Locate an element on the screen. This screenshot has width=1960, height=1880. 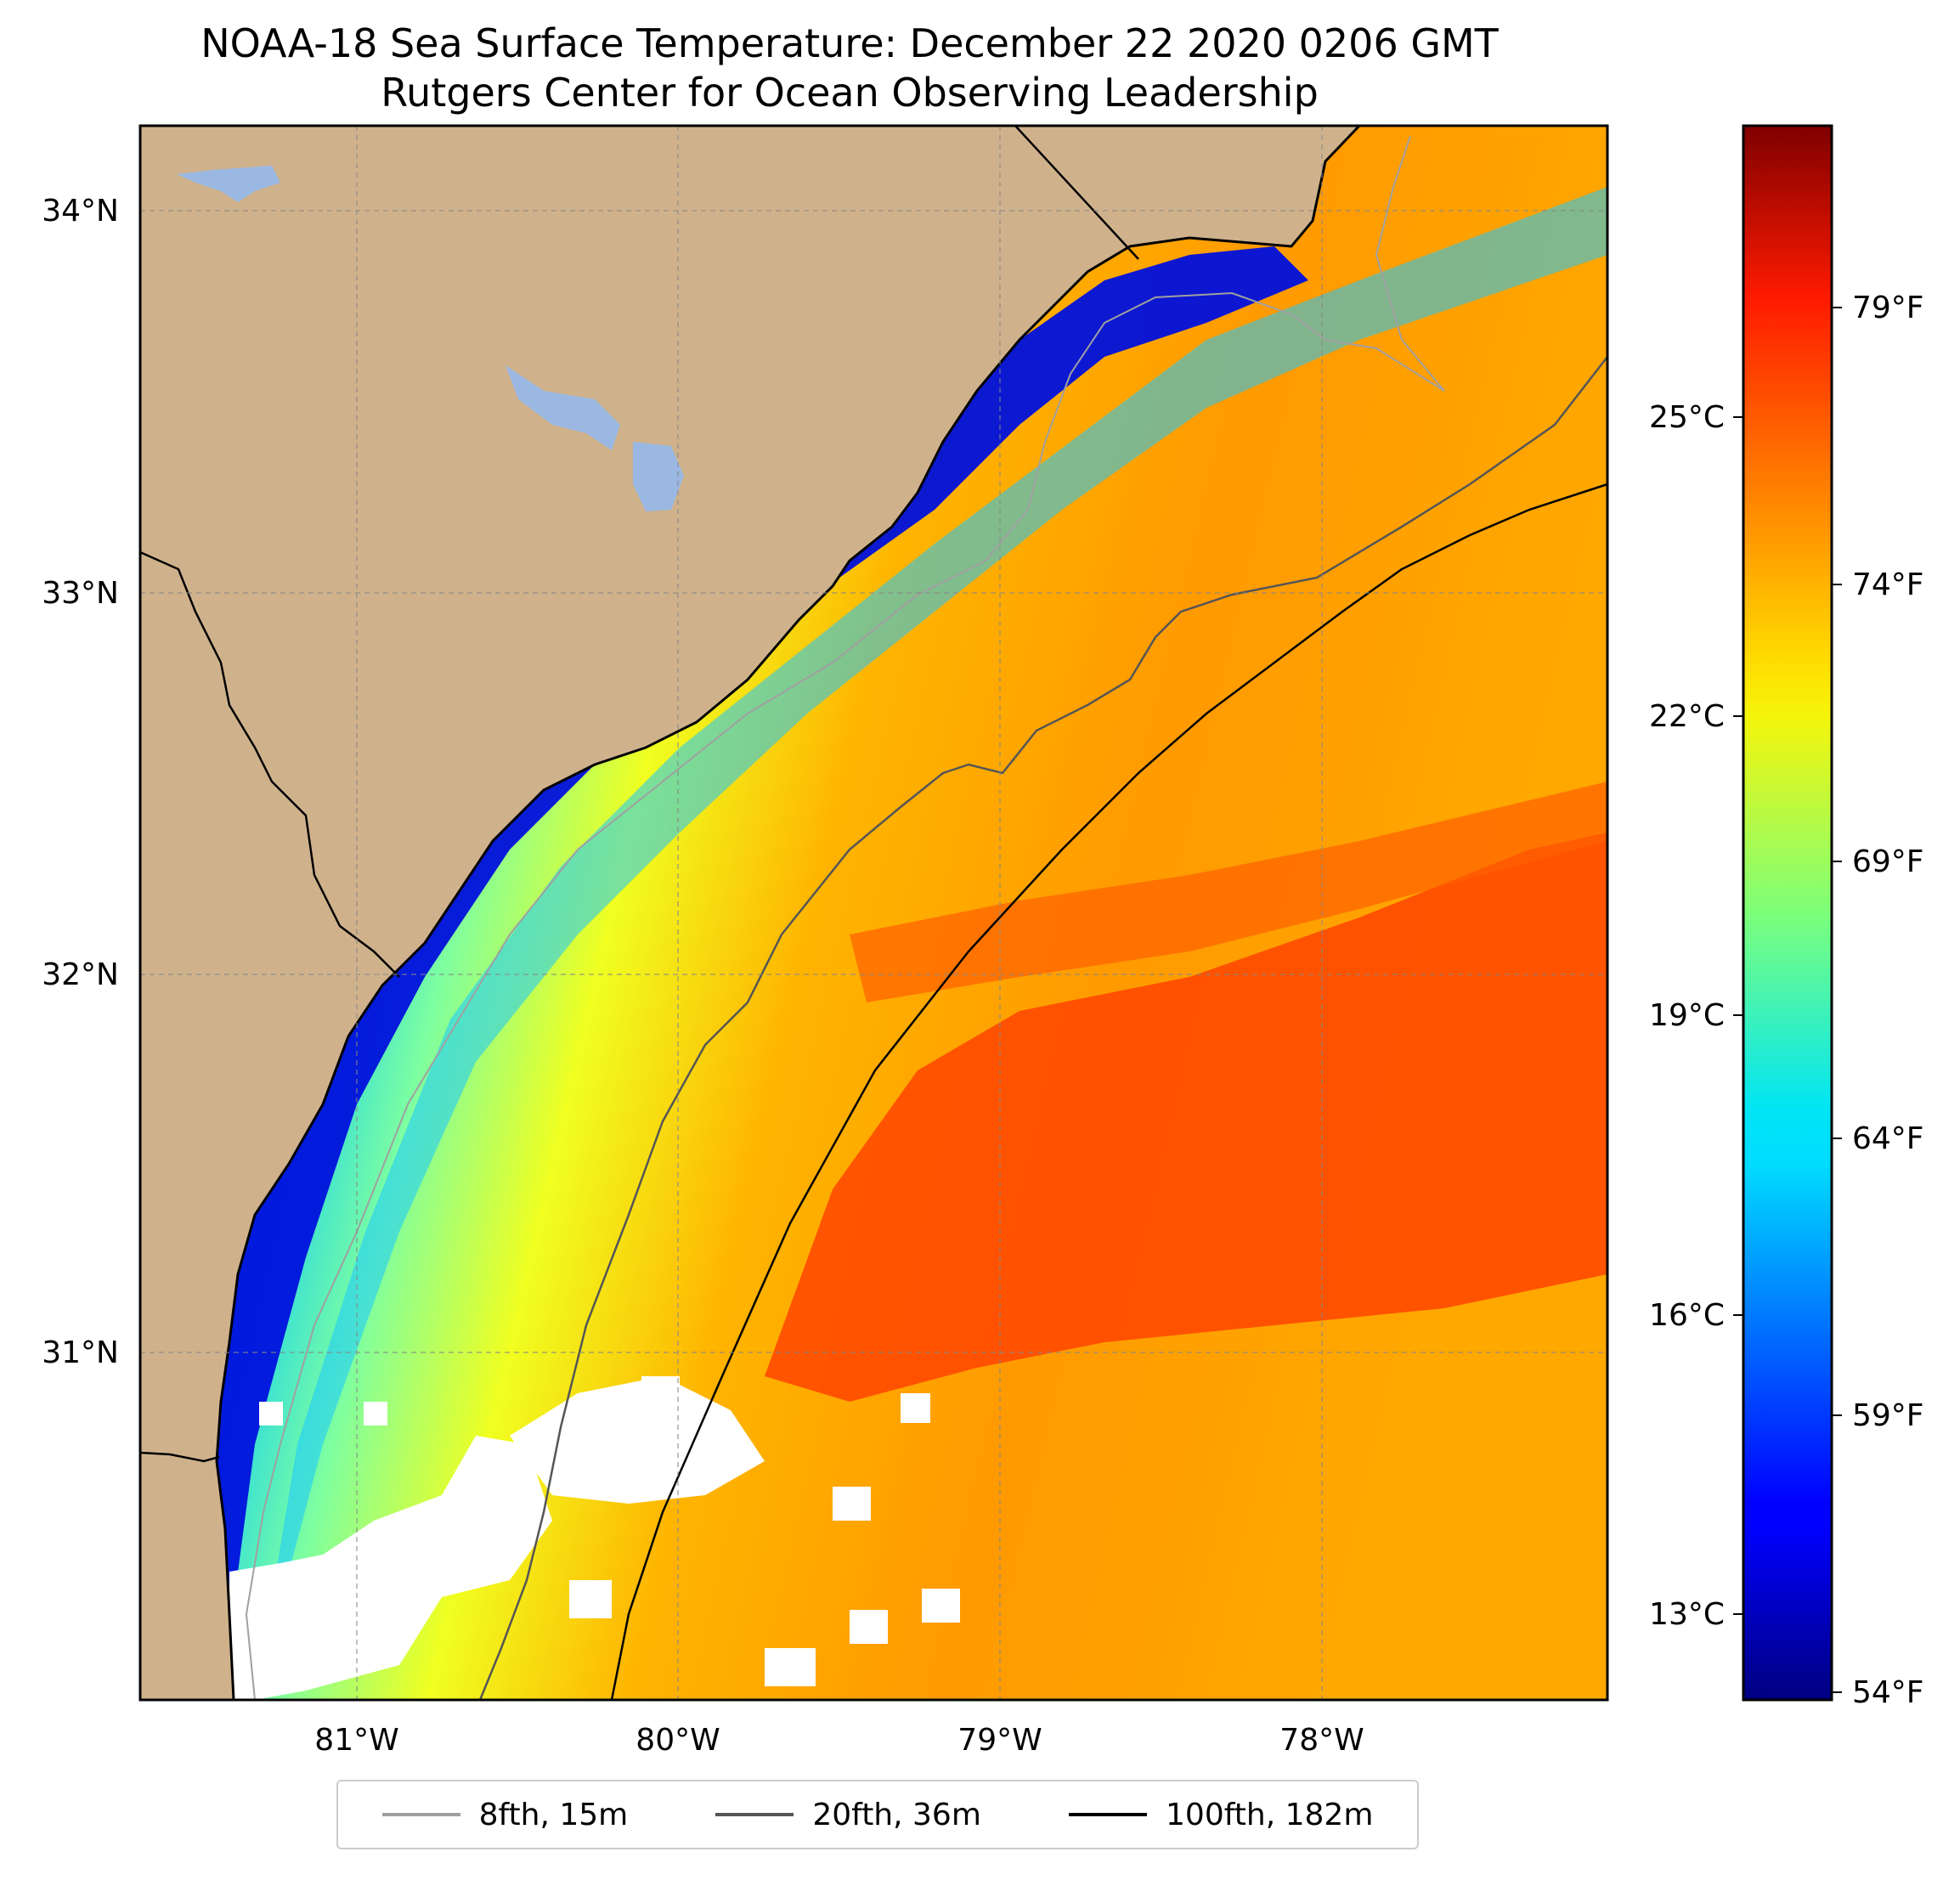
lon-label-81: 81°W is located at coordinates (356, 1741).